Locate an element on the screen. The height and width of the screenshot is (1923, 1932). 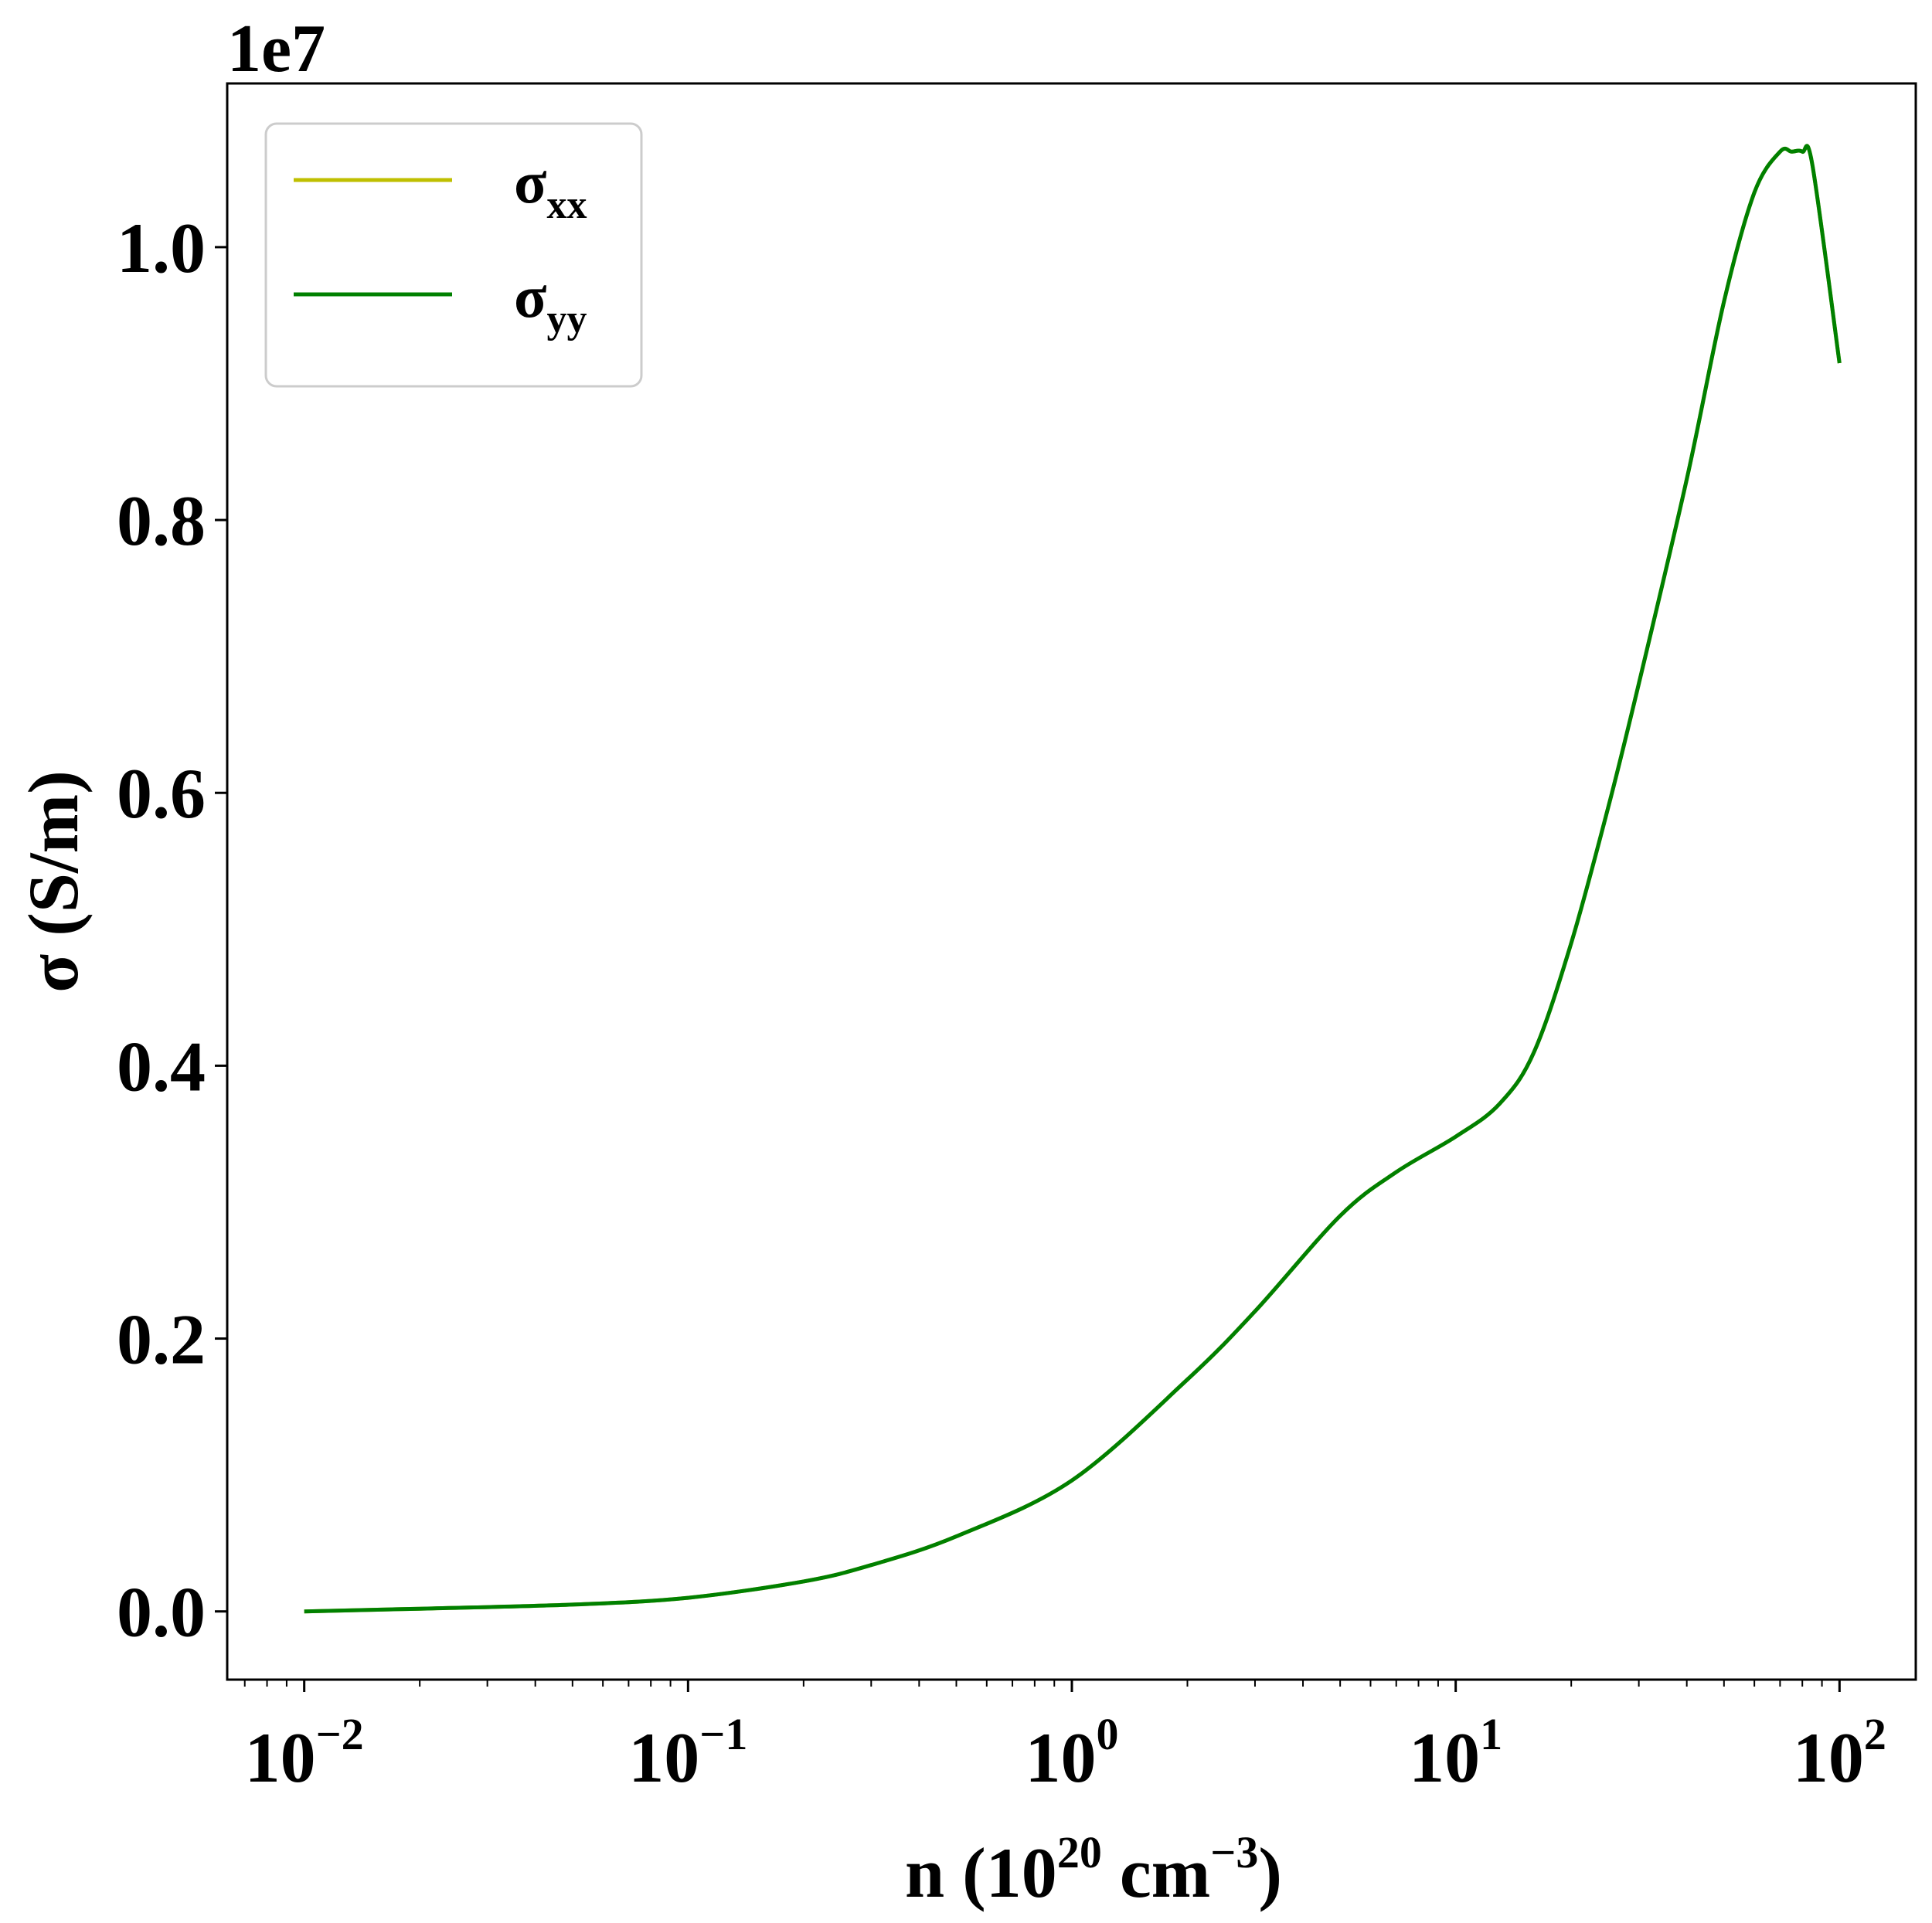
legend-box is located at coordinates (453, 255).